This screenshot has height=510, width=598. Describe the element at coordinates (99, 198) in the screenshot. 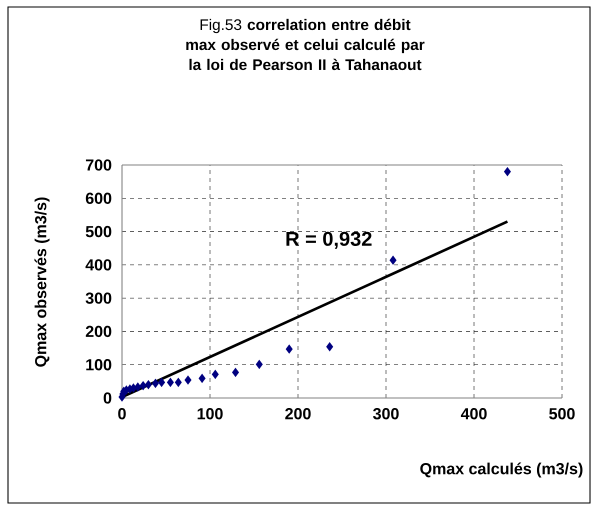

I see `y-tick-label: 600` at that location.